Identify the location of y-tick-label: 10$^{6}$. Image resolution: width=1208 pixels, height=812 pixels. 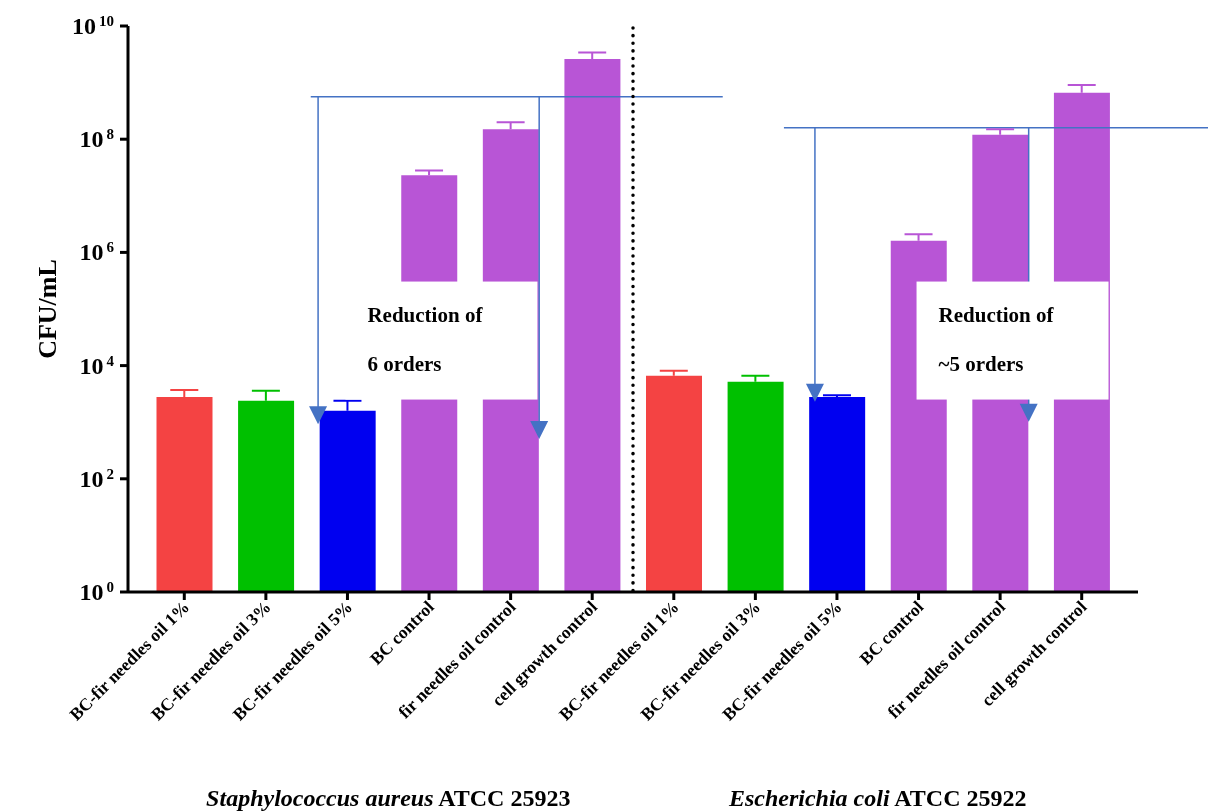
(97, 252).